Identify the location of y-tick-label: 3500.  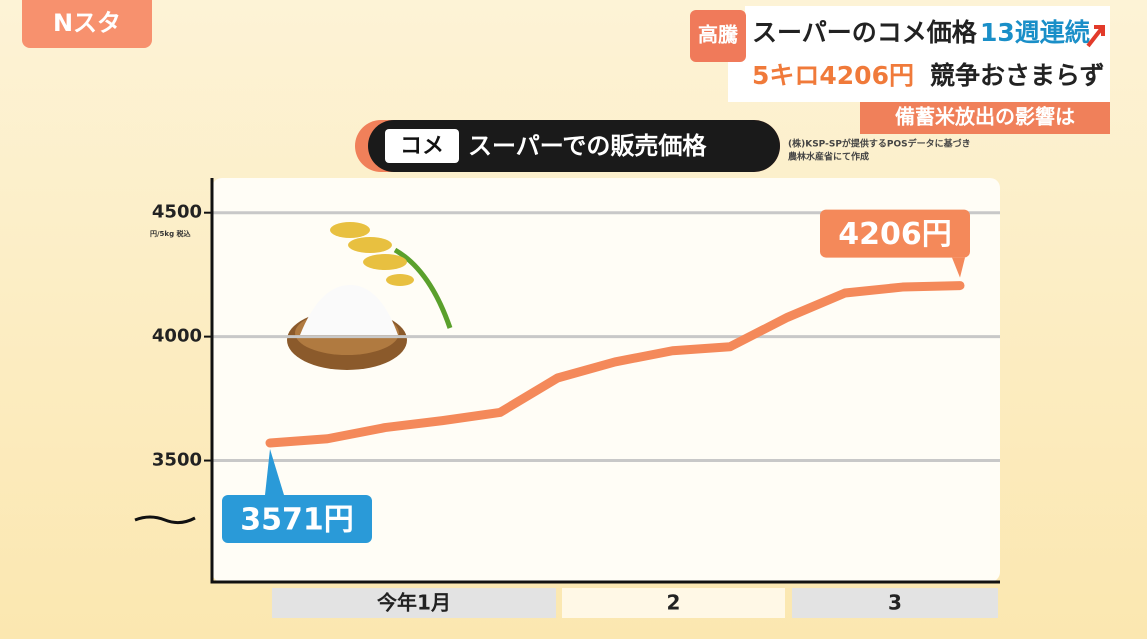
(177, 460).